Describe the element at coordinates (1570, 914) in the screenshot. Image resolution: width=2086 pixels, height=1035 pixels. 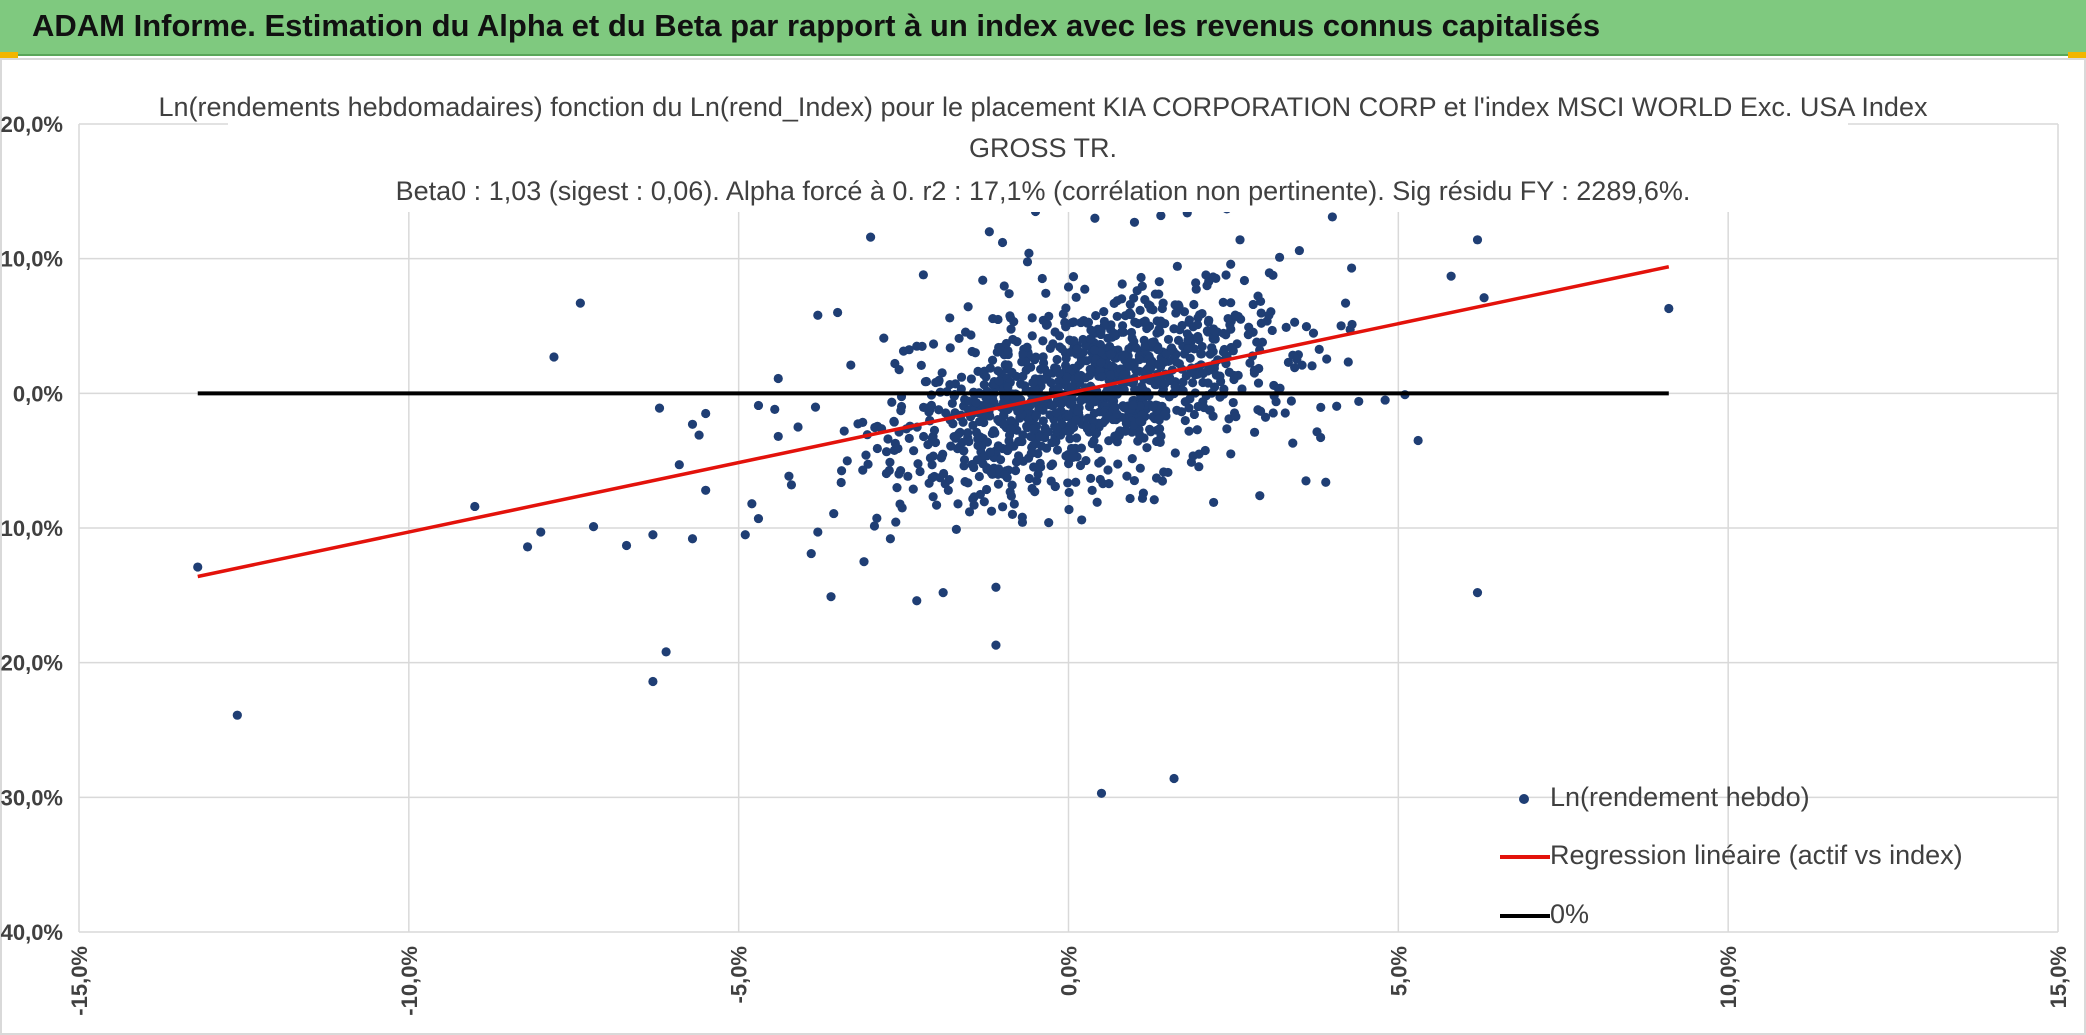
I see `legend-label-zero: 0%` at that location.